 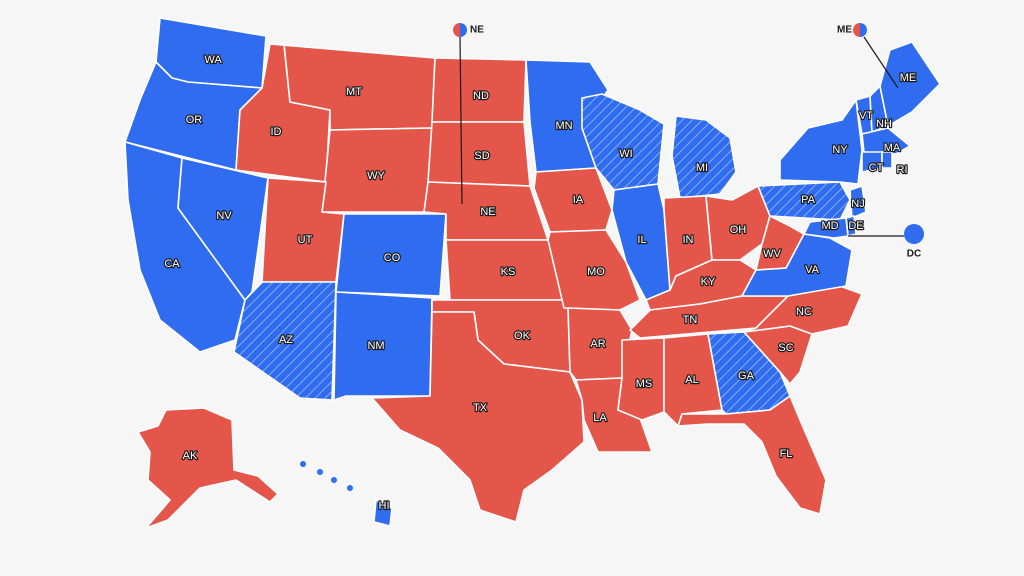 What do you see at coordinates (881, 62) in the screenshot?
I see `callout-line-me` at bounding box center [881, 62].